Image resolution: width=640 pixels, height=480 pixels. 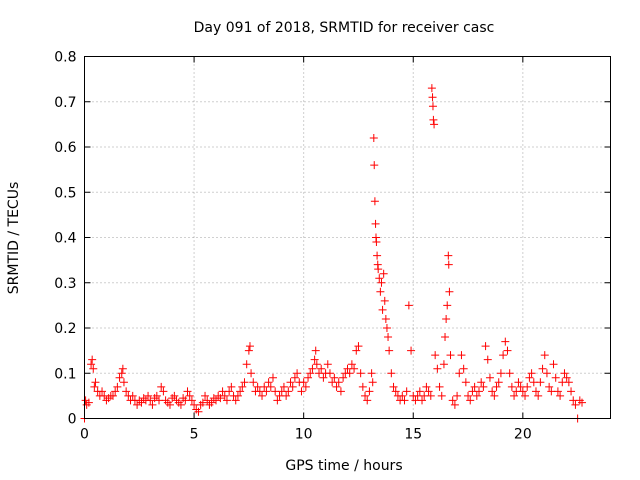 I want to click on y-tick-label: 0.8, so click(x=65, y=58).